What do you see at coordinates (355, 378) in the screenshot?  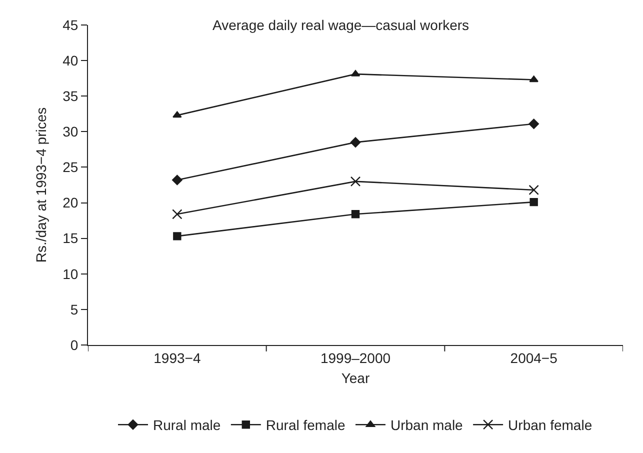 I see `x-axis-title: Year` at bounding box center [355, 378].